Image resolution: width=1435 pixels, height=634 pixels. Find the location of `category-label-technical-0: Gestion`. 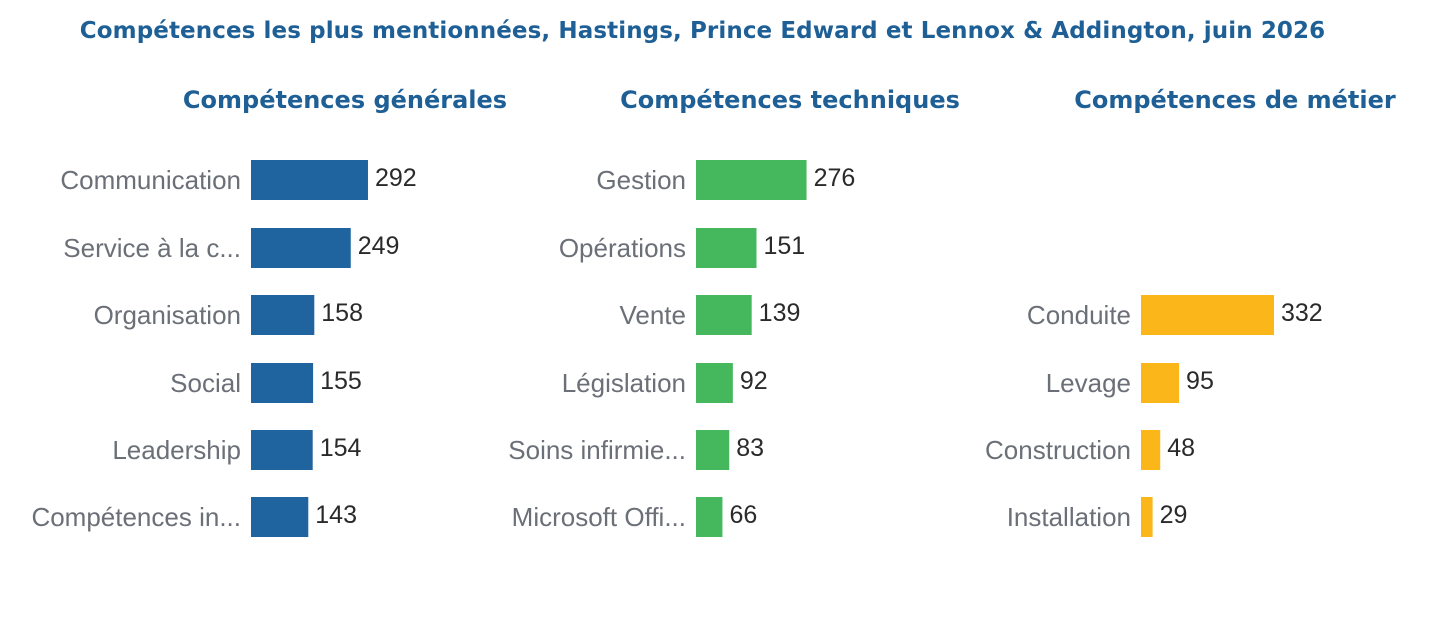

category-label-technical-0: Gestion is located at coordinates (641, 180).